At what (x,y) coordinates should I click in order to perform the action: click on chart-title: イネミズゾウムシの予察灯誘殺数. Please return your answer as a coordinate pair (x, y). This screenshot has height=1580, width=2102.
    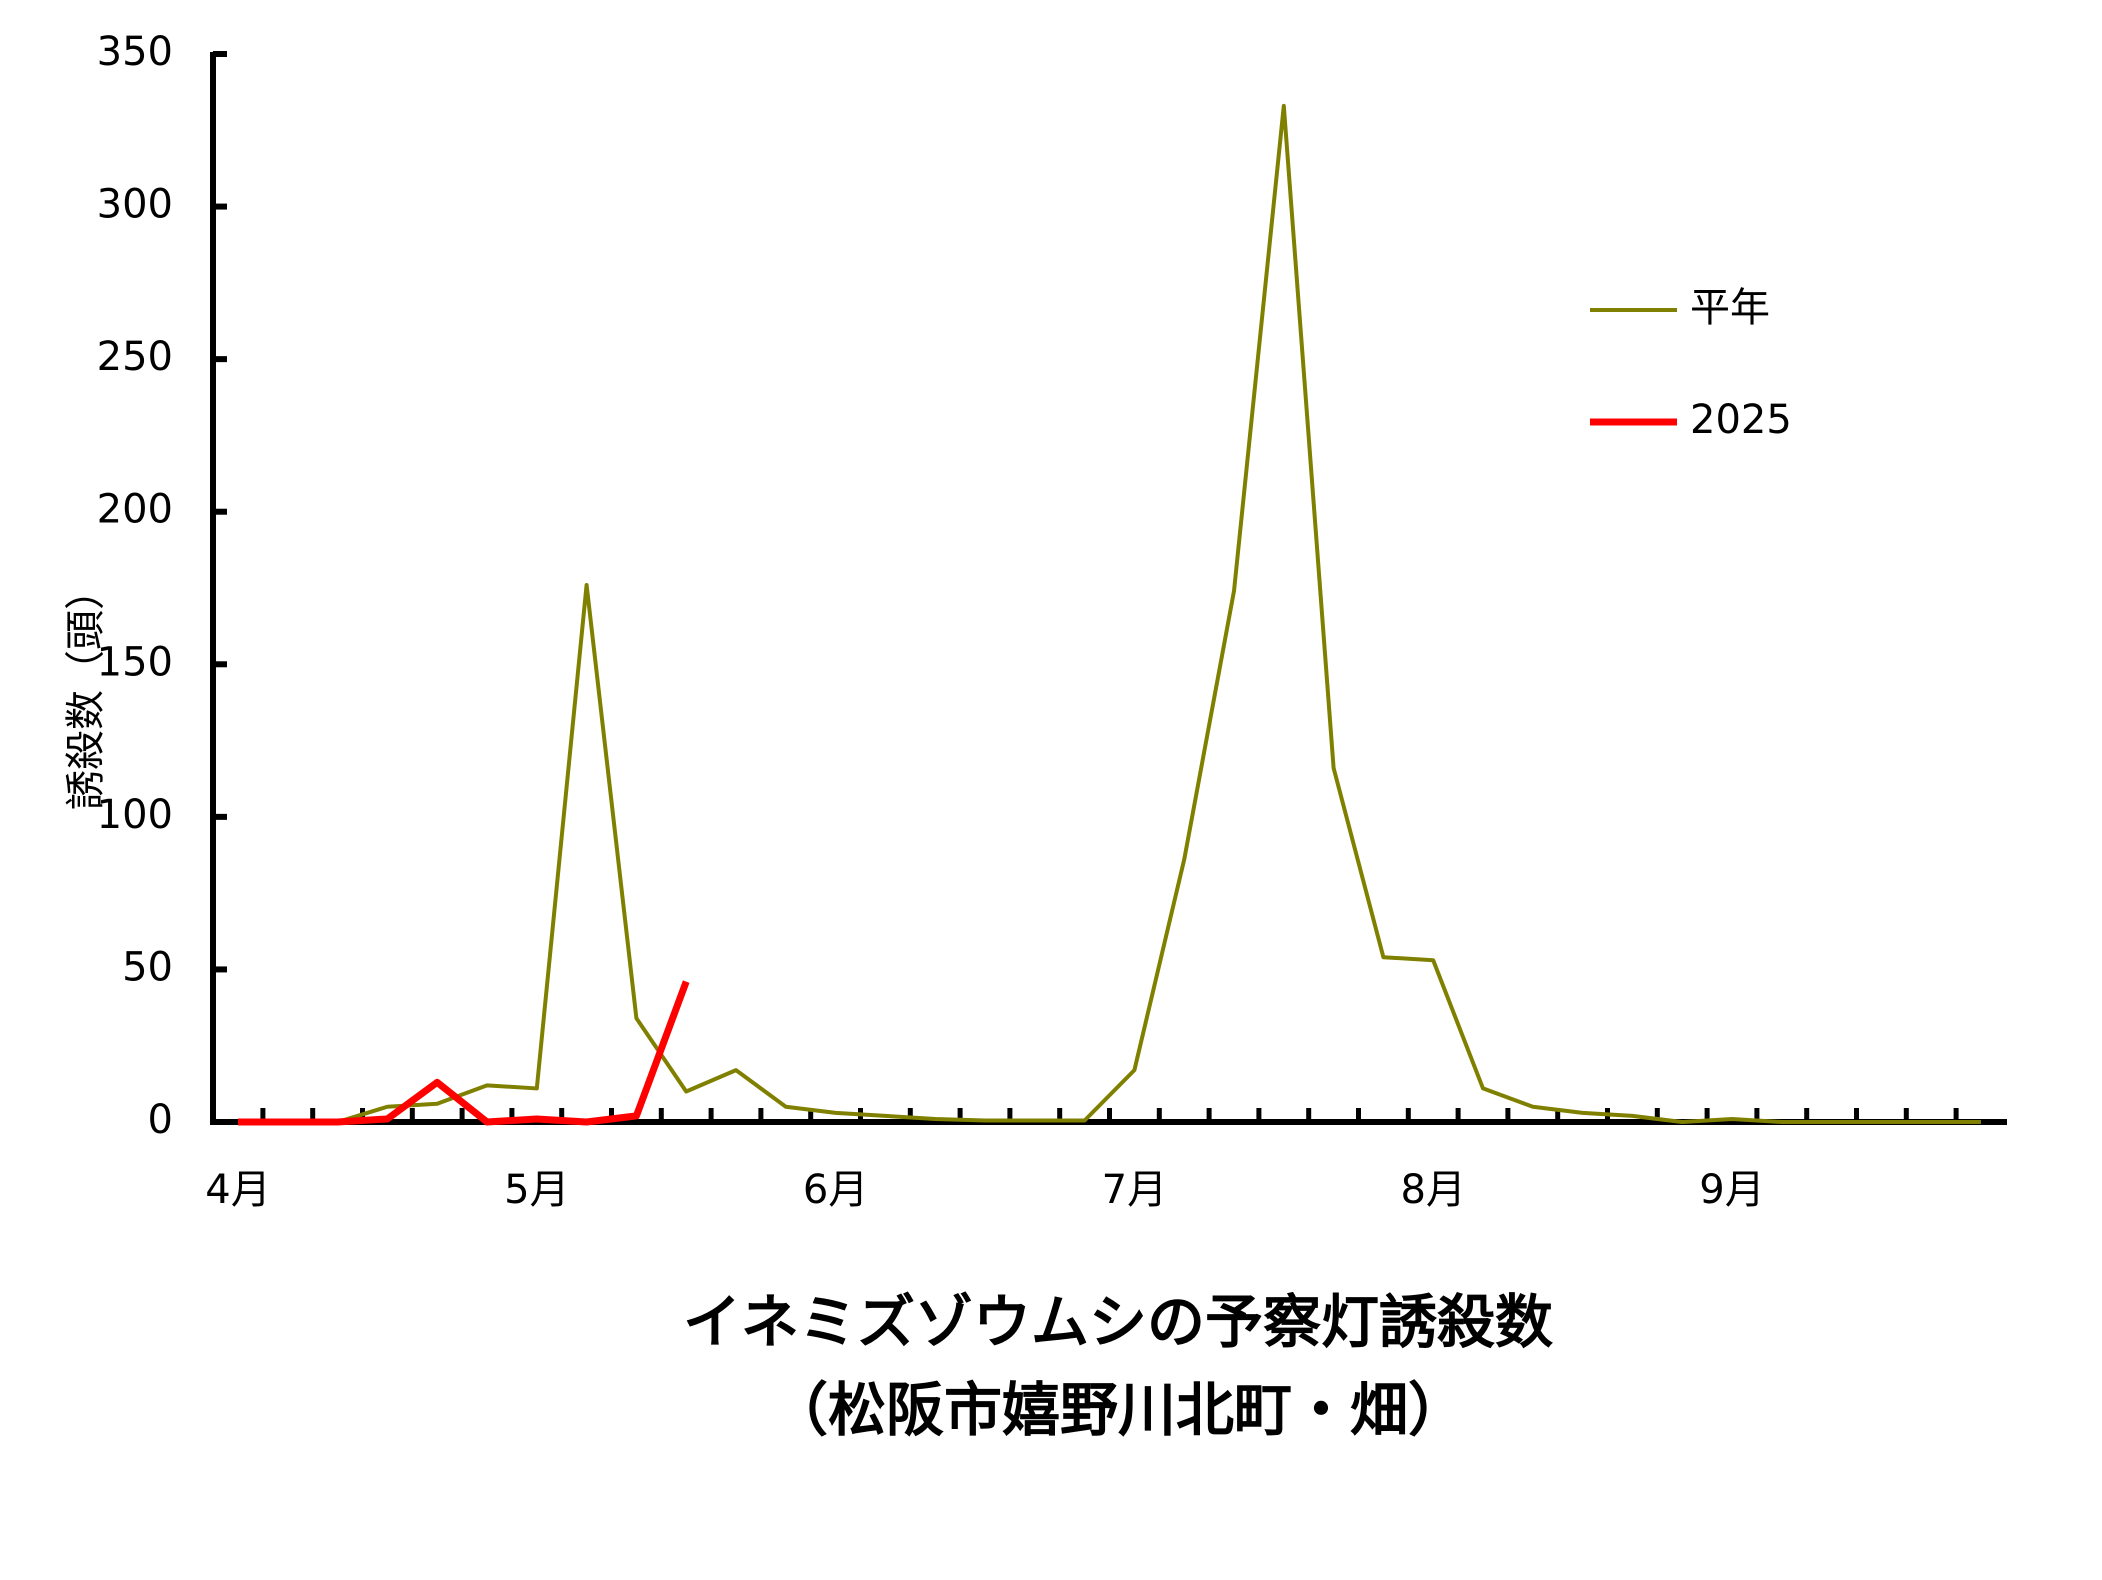
    Looking at the image, I should click on (1118, 1322).